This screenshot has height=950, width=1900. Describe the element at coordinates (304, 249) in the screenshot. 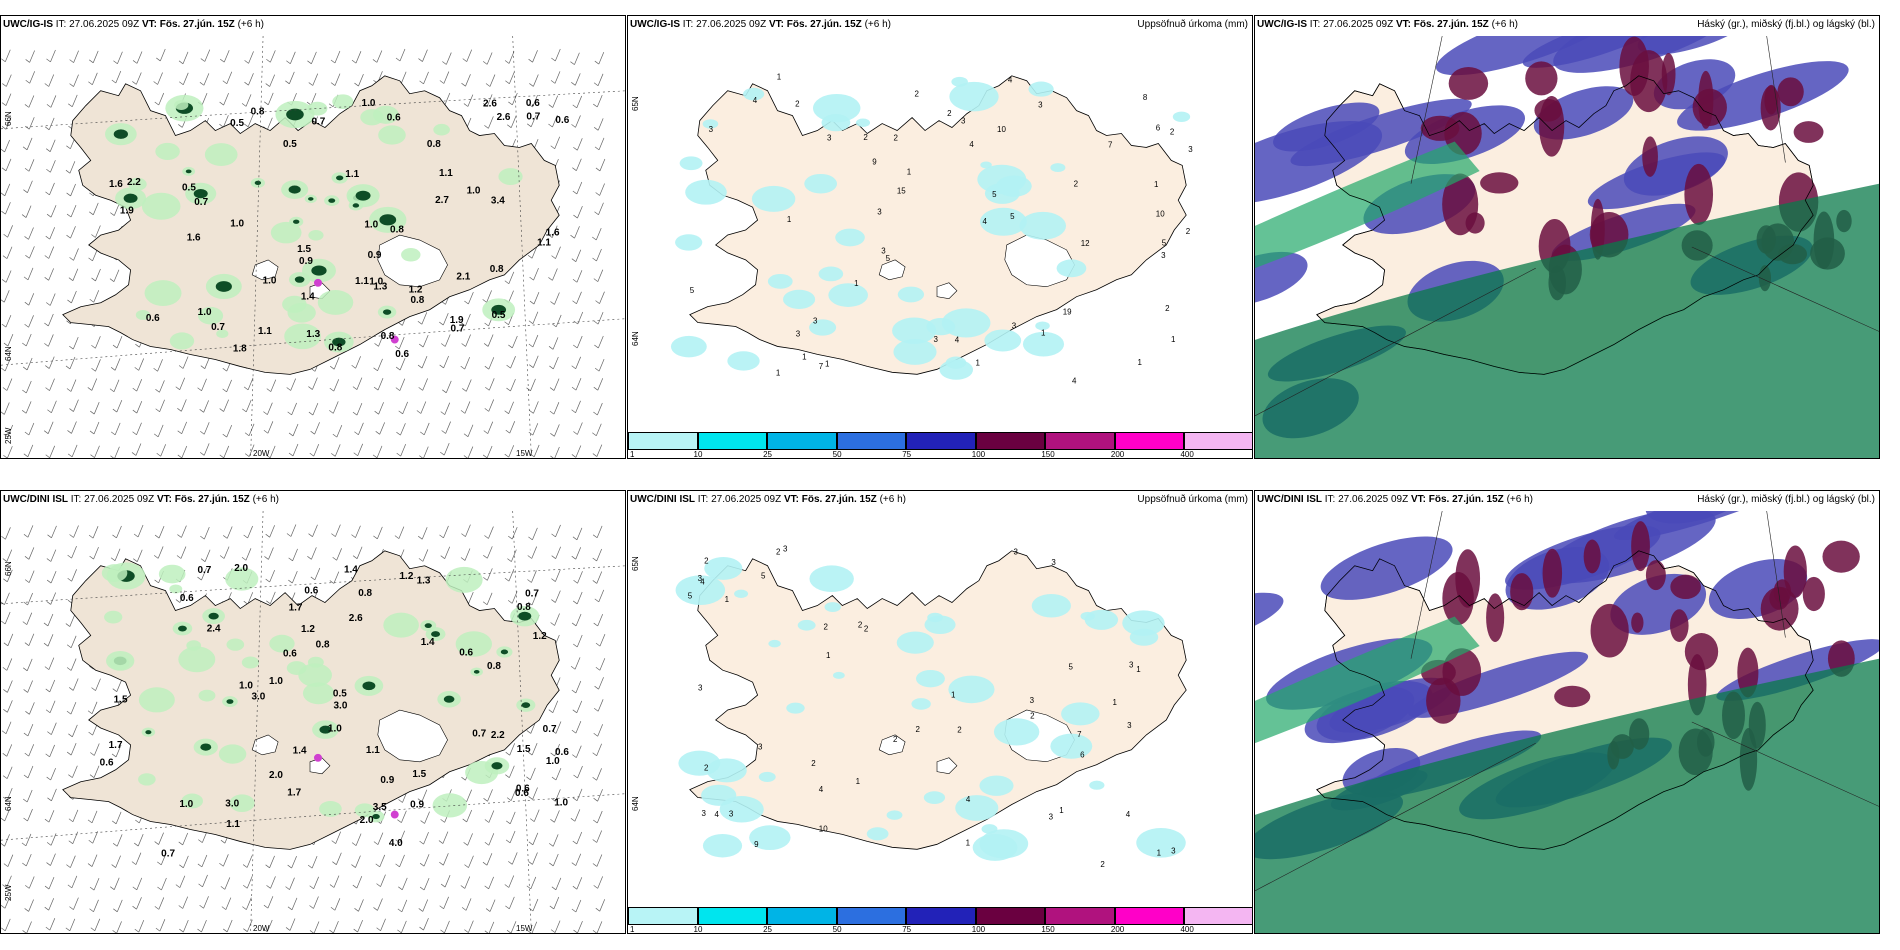

I see `precip-value: 1.5` at that location.